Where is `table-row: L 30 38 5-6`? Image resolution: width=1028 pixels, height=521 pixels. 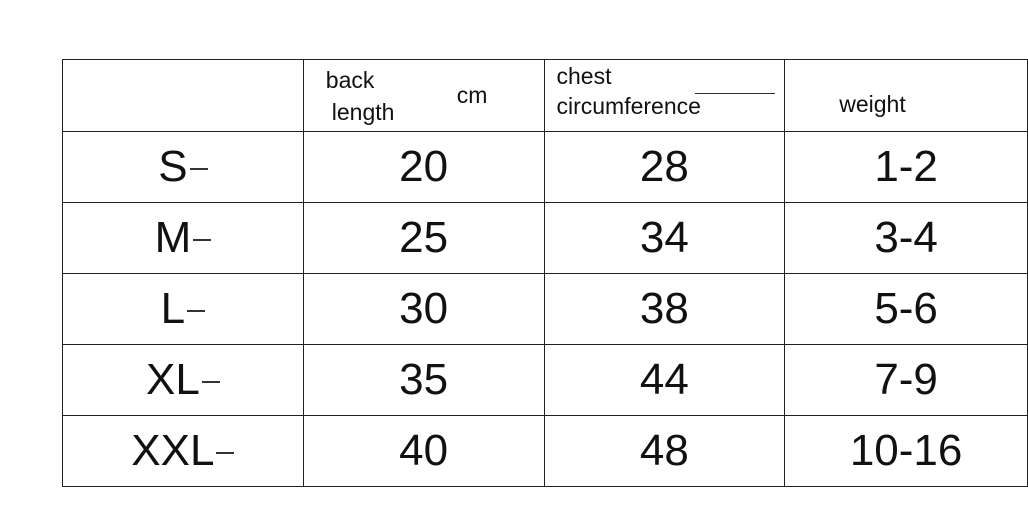 table-row: L 30 38 5-6 is located at coordinates (545, 309).